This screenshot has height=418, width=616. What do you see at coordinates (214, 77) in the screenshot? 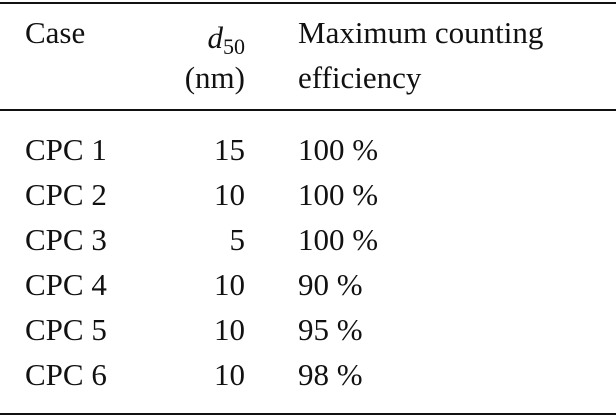
I see `header-d50-unit: (nm)` at bounding box center [214, 77].